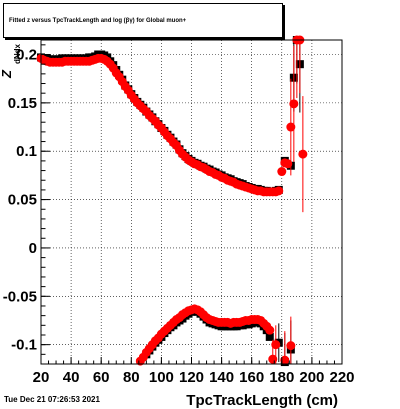 The image size is (400, 409). I want to click on x-tick-label: 20, so click(41, 377).